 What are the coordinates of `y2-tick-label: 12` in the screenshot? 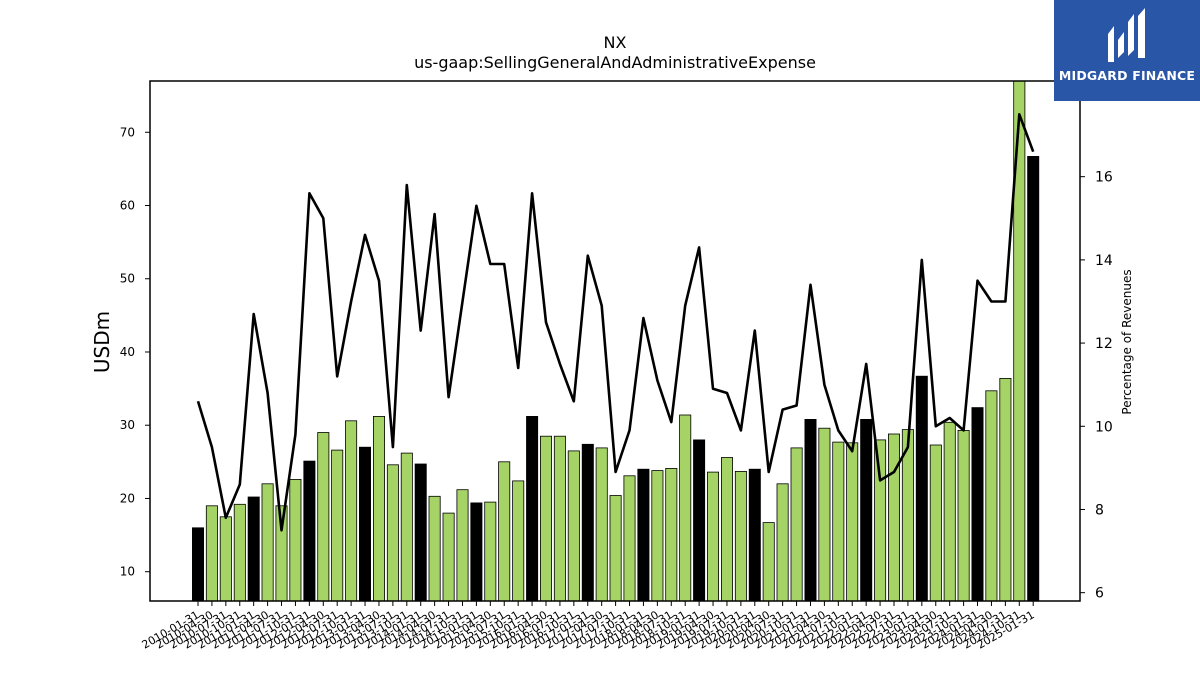 It's located at (1104, 344).